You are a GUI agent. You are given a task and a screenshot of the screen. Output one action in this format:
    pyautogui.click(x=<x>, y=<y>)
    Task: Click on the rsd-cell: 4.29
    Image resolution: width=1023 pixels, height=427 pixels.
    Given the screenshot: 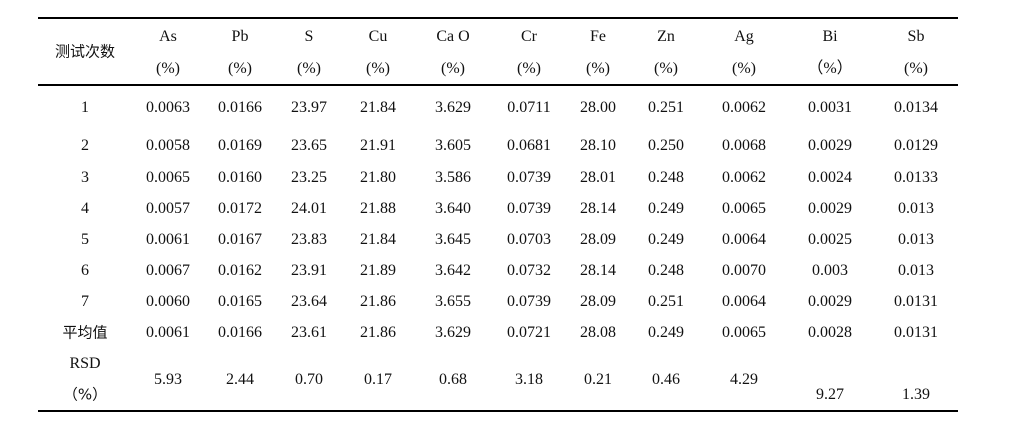 What is the action you would take?
    pyautogui.click(x=744, y=379)
    